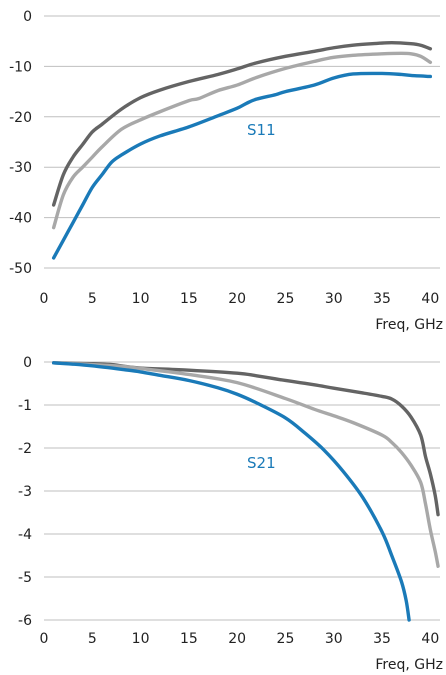 Image resolution: width=446 pixels, height=675 pixels. Describe the element at coordinates (20, 67) in the screenshot. I see `y-tick-label: -10` at that location.